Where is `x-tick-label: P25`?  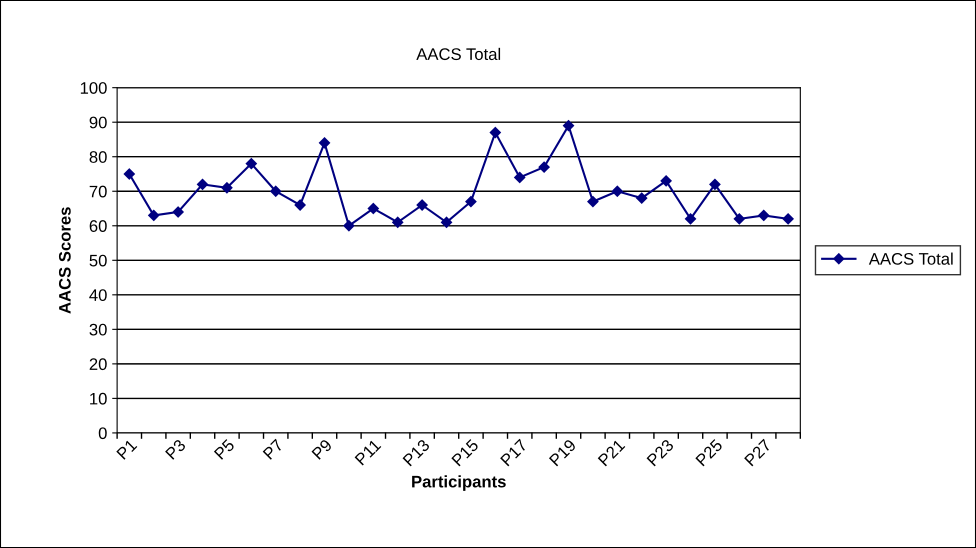 x-tick-label: P25 is located at coordinates (709, 452).